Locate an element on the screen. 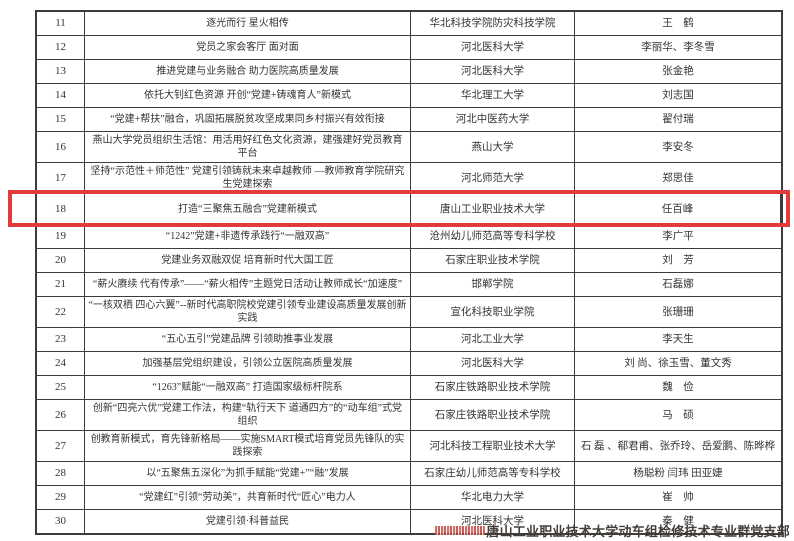 The image size is (794, 541). table-row: 14 依托大钊红色资源 开创“党建+铸魂育人”新模式 华北理工大学 刘志国 is located at coordinates (409, 96).